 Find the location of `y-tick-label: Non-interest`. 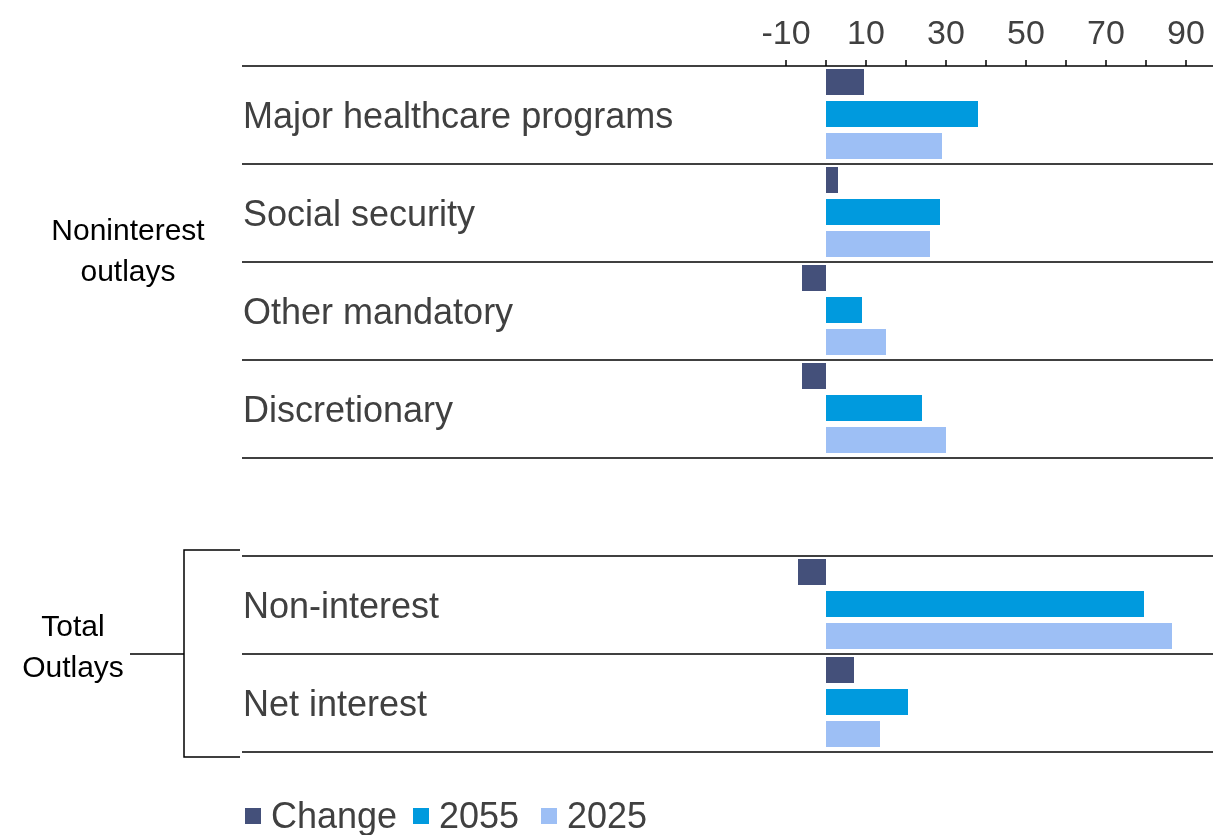

y-tick-label: Non-interest is located at coordinates (341, 605).